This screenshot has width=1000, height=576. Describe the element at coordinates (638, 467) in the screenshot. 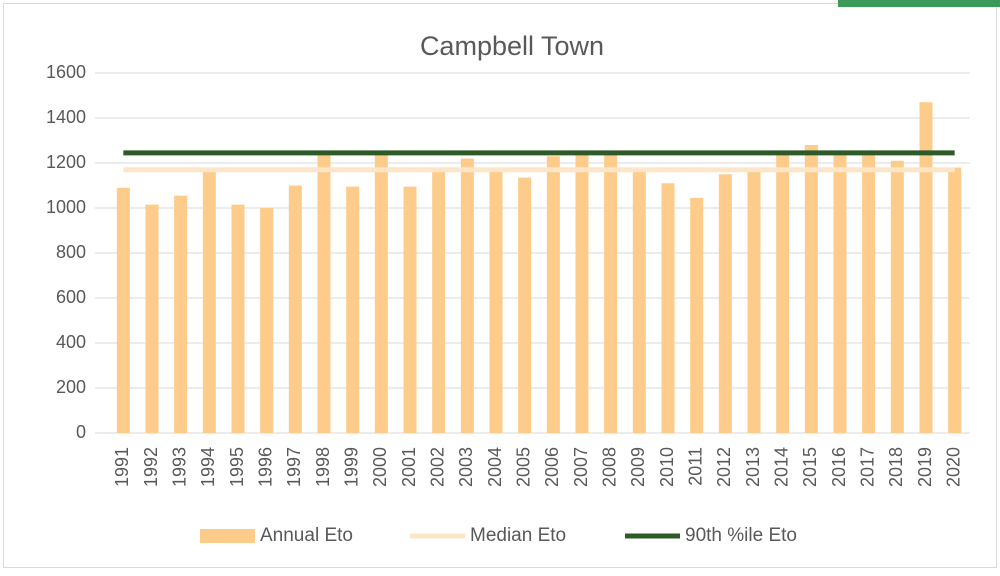

I see `x-tick-label: 2009` at that location.